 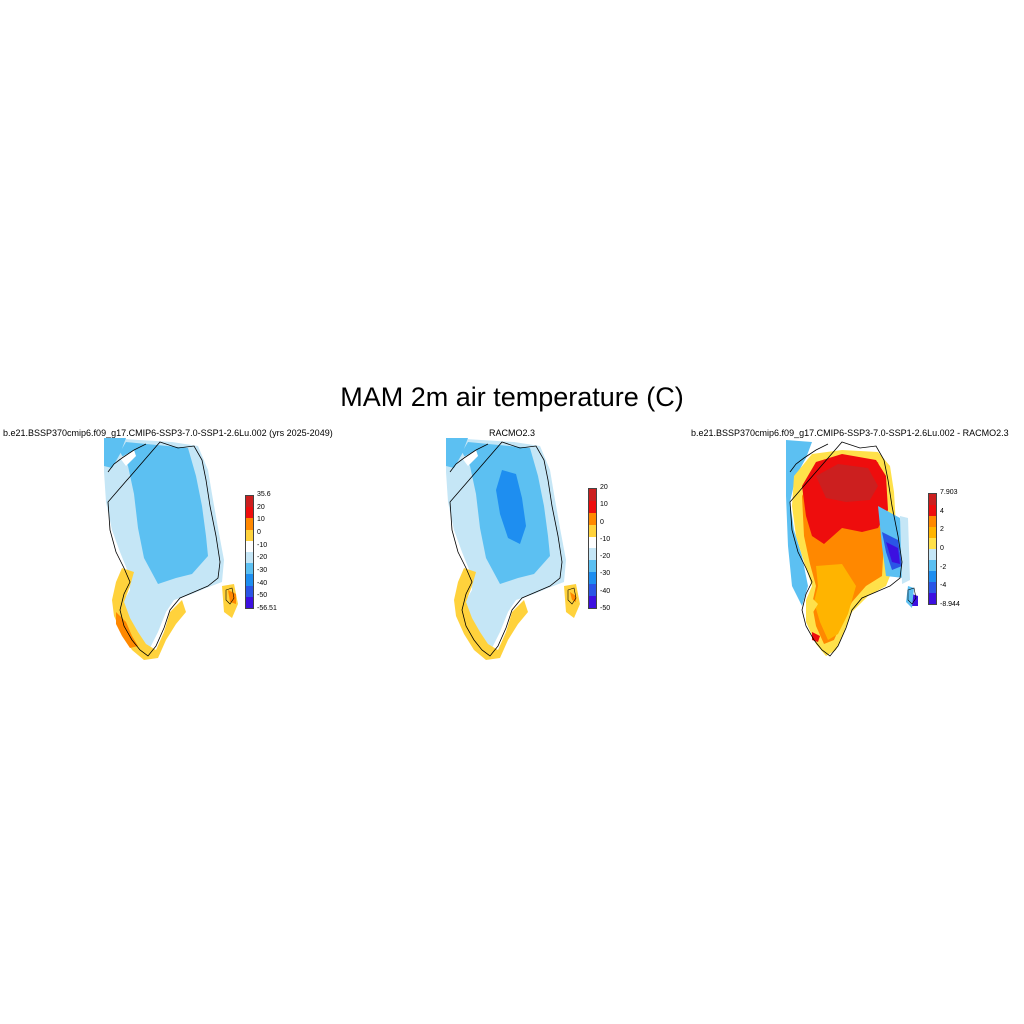 I want to click on model-field, so click(x=171, y=549).